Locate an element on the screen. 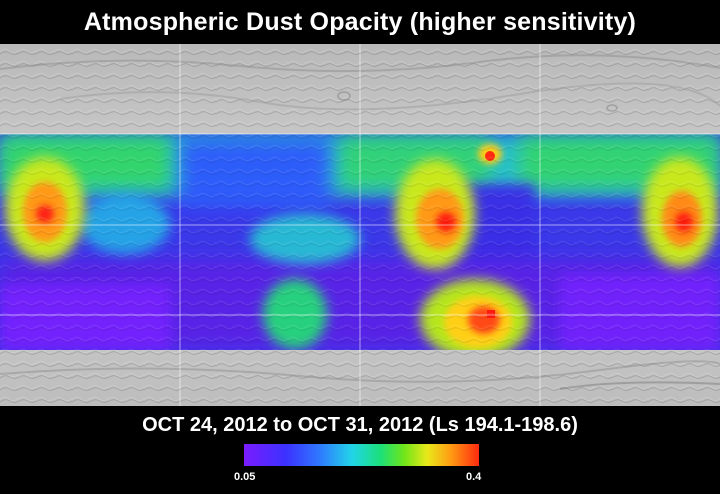  color-scale-min-label: 0.05 is located at coordinates (245, 477).